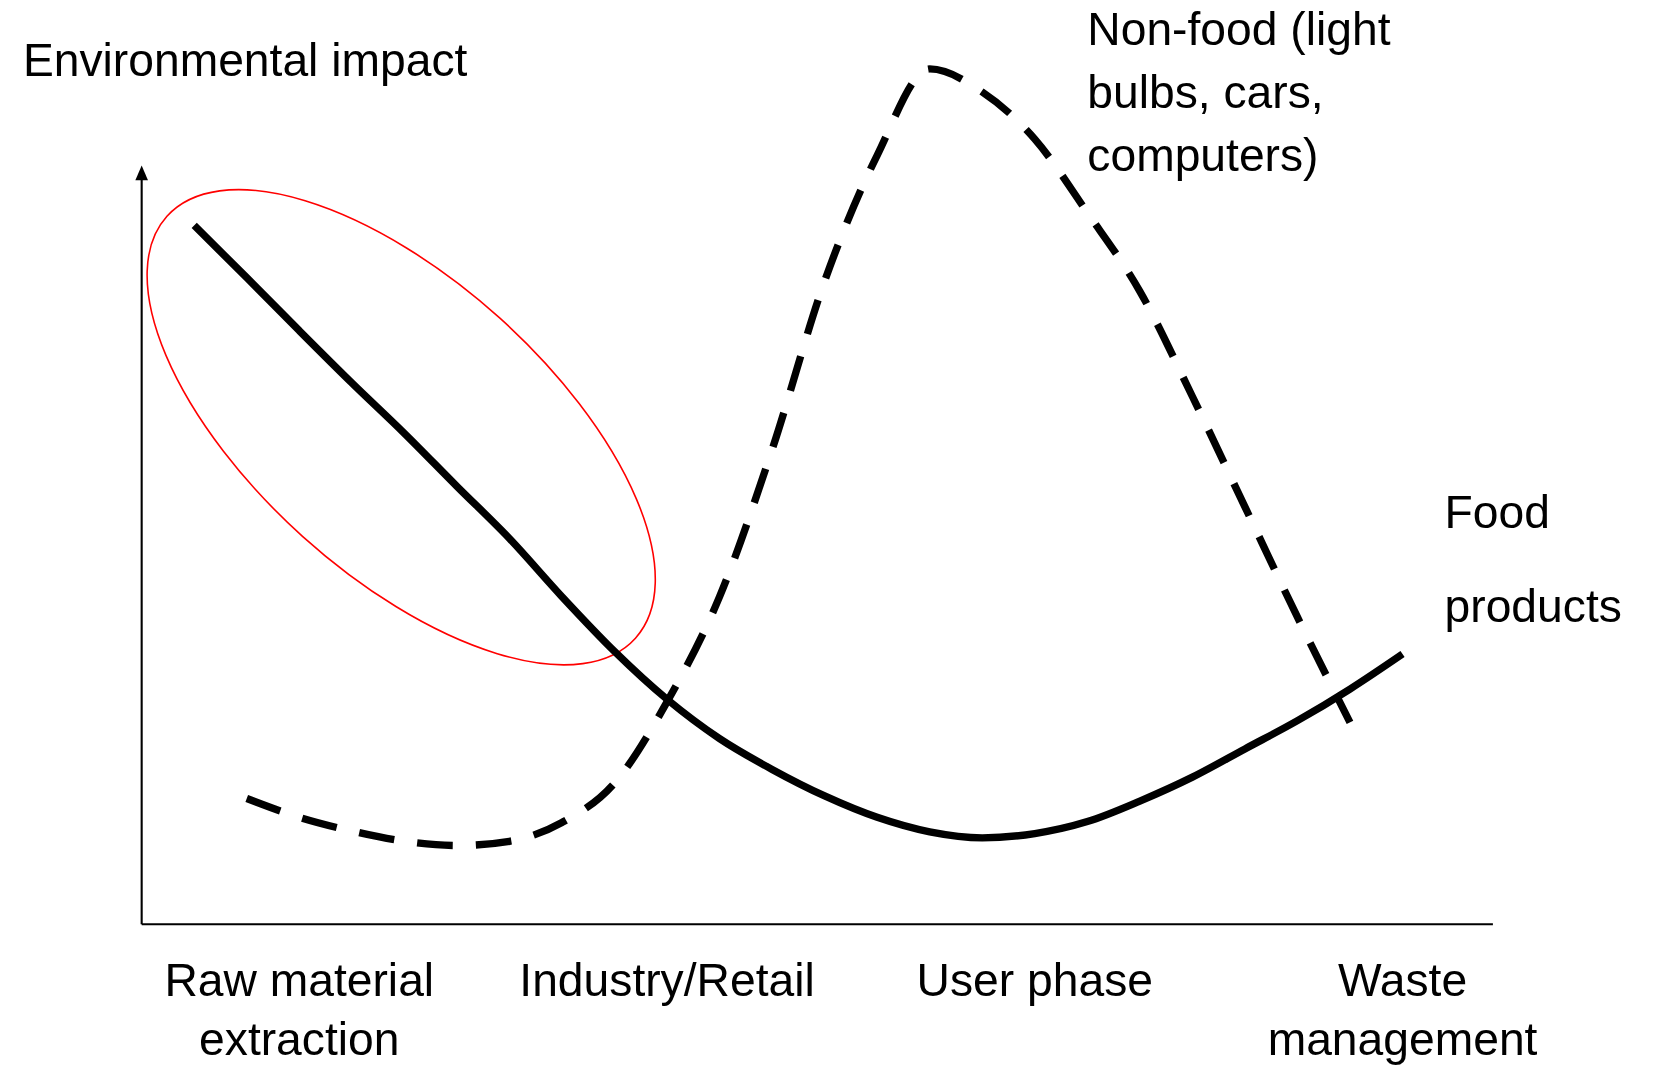 This screenshot has width=1664, height=1088. I want to click on x-tick-label: Waste management, so click(1402, 1009).